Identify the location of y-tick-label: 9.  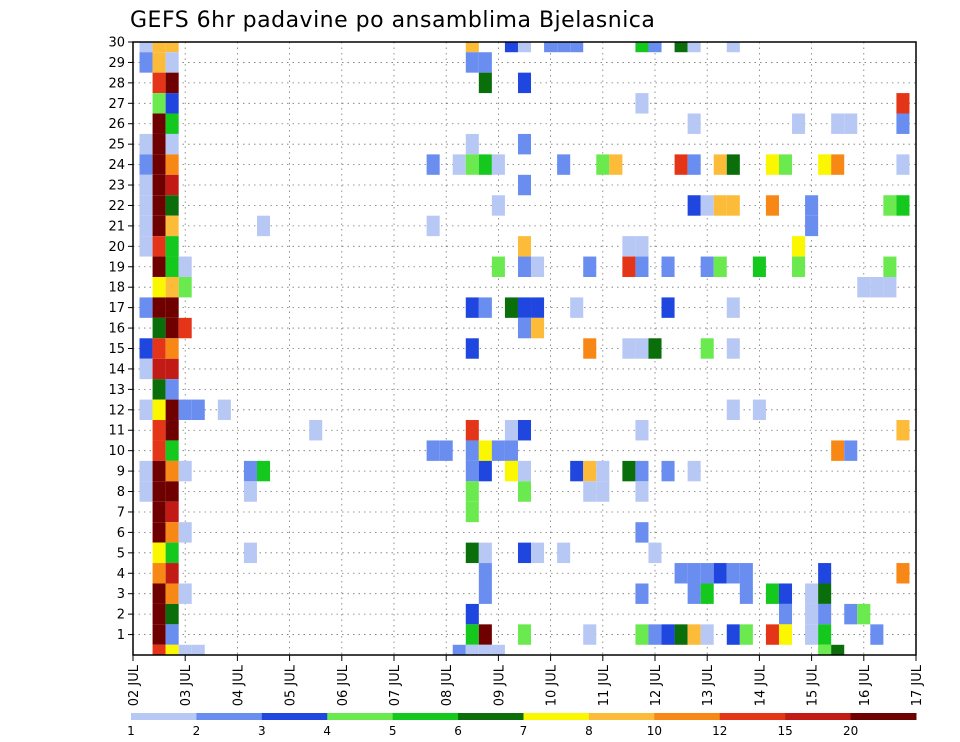
(121, 472).